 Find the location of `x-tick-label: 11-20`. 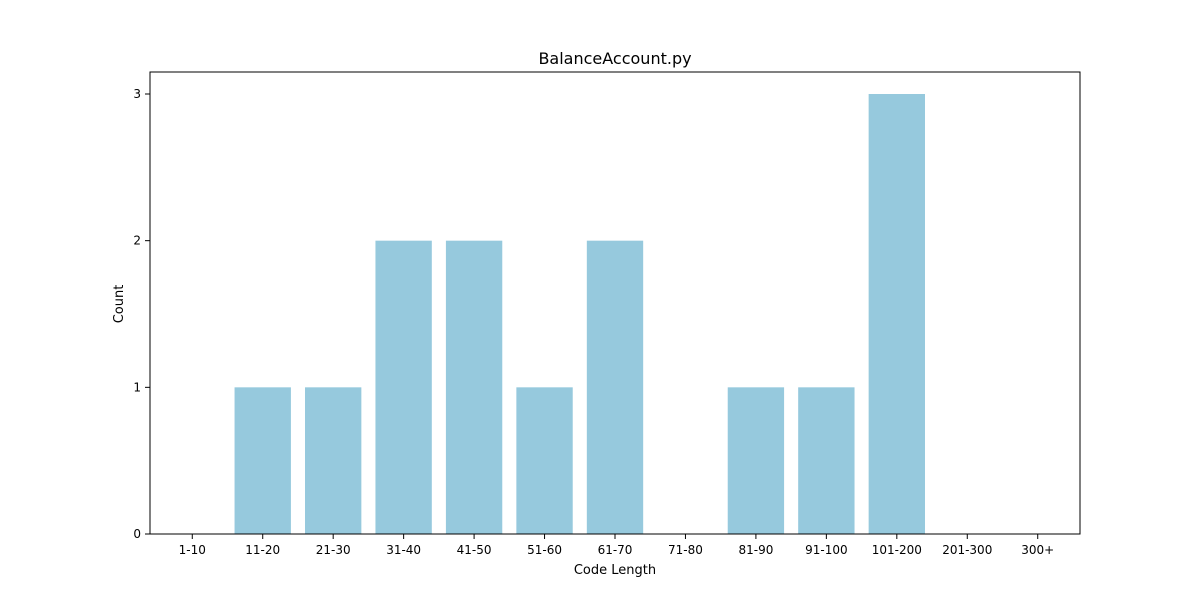

x-tick-label: 11-20 is located at coordinates (262, 550).